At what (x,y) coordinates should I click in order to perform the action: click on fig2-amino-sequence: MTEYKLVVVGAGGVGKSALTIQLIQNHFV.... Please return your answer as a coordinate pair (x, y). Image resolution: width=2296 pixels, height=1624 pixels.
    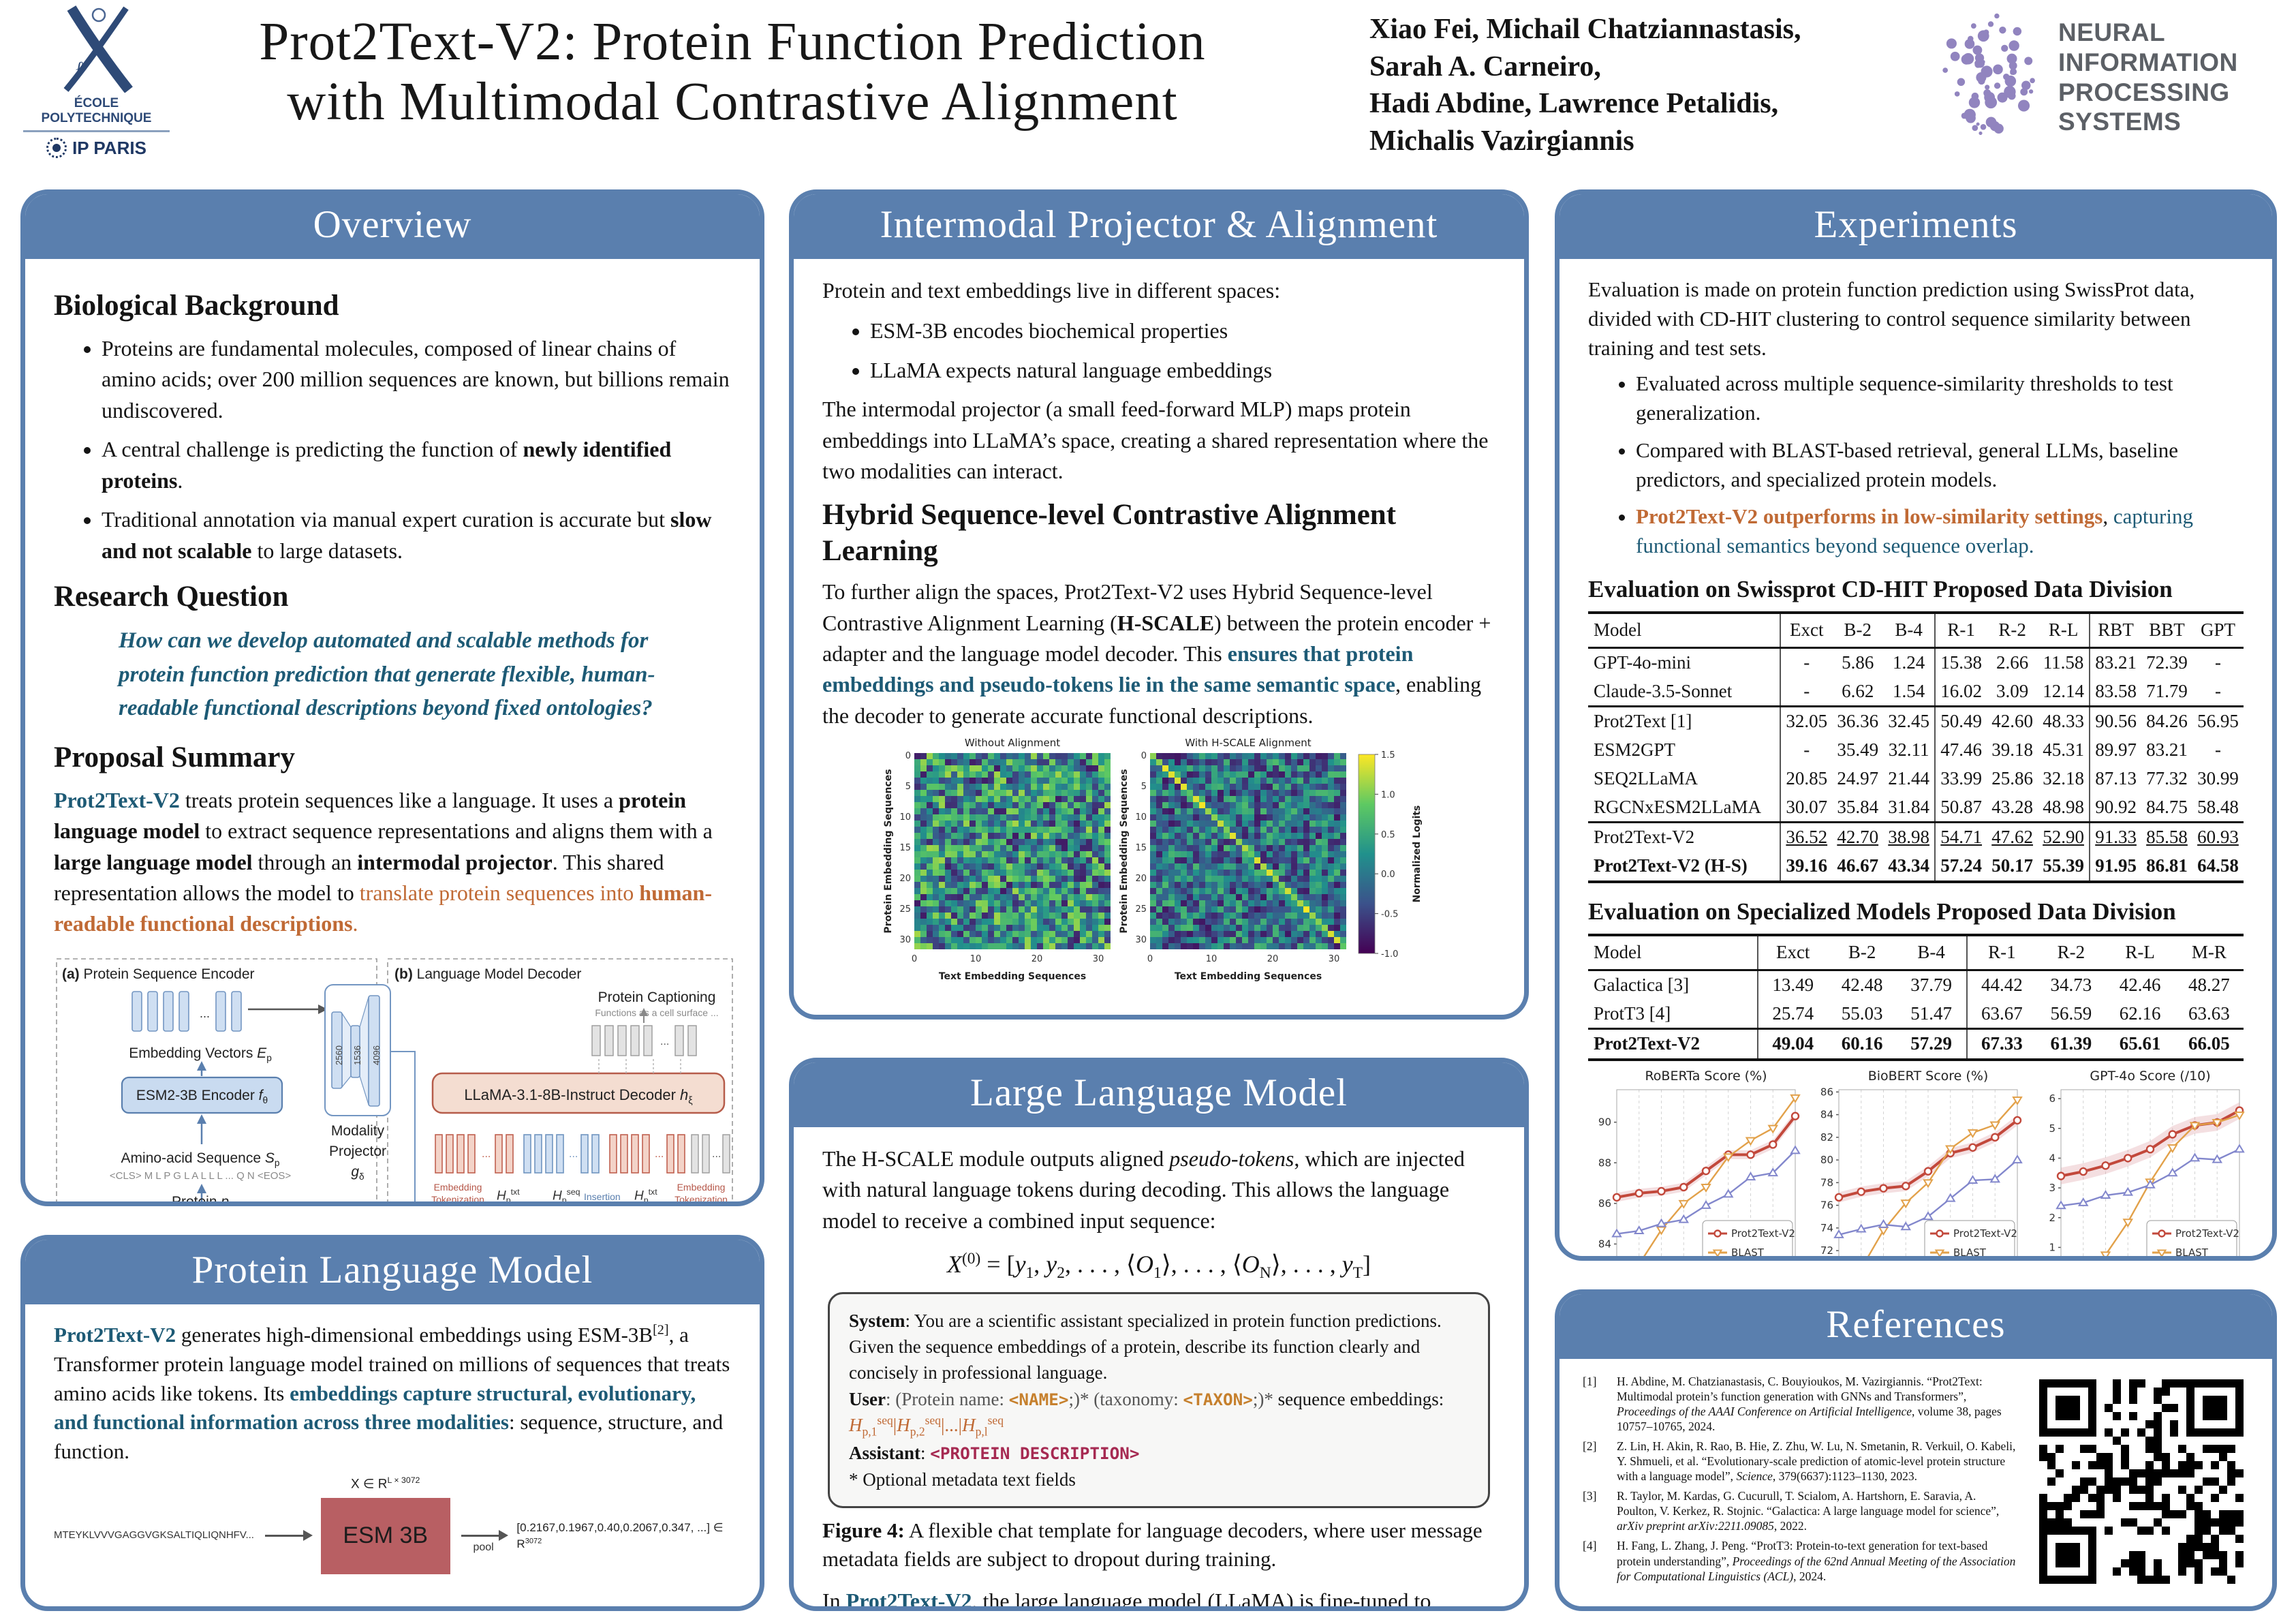
    Looking at the image, I should click on (154, 1535).